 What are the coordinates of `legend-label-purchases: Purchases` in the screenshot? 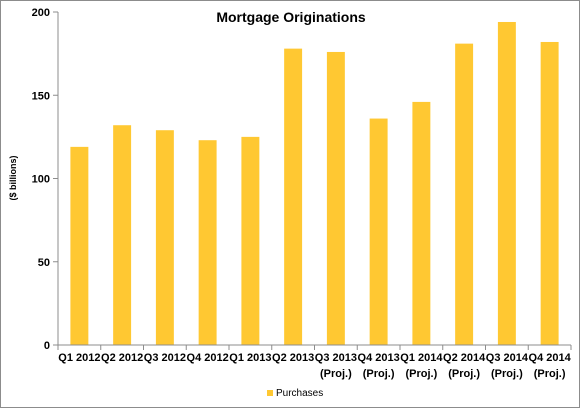 It's located at (299, 393).